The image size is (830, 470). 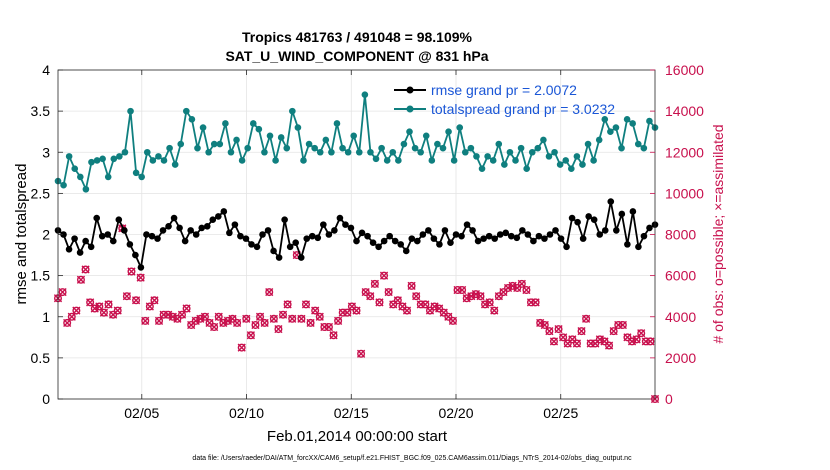 What do you see at coordinates (46, 152) in the screenshot?
I see `y-tick-label: 3` at bounding box center [46, 152].